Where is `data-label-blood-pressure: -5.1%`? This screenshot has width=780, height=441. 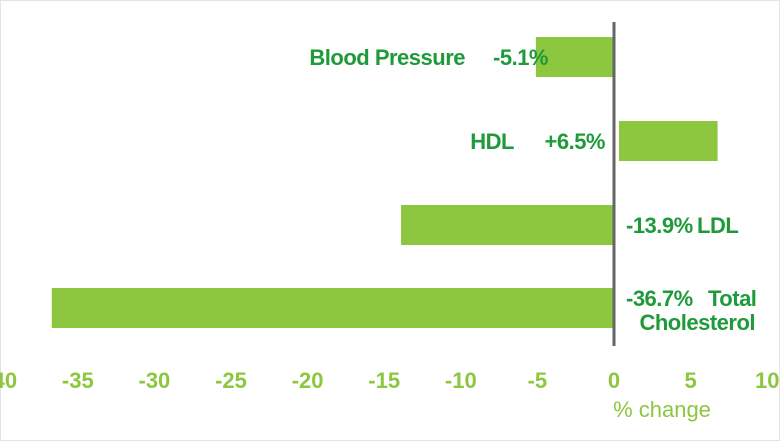
data-label-blood-pressure: -5.1% is located at coordinates (520, 57).